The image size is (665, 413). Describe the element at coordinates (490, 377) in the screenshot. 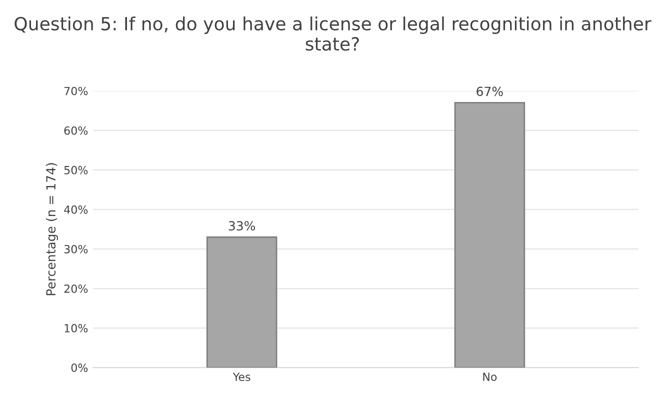

I see `x-tick-label: No` at that location.